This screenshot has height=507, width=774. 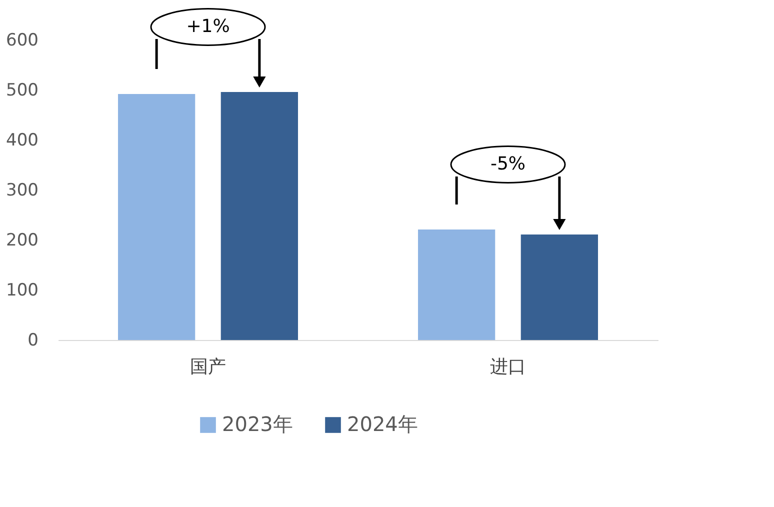 What do you see at coordinates (22, 140) in the screenshot?
I see `y-tick-label: 400` at bounding box center [22, 140].